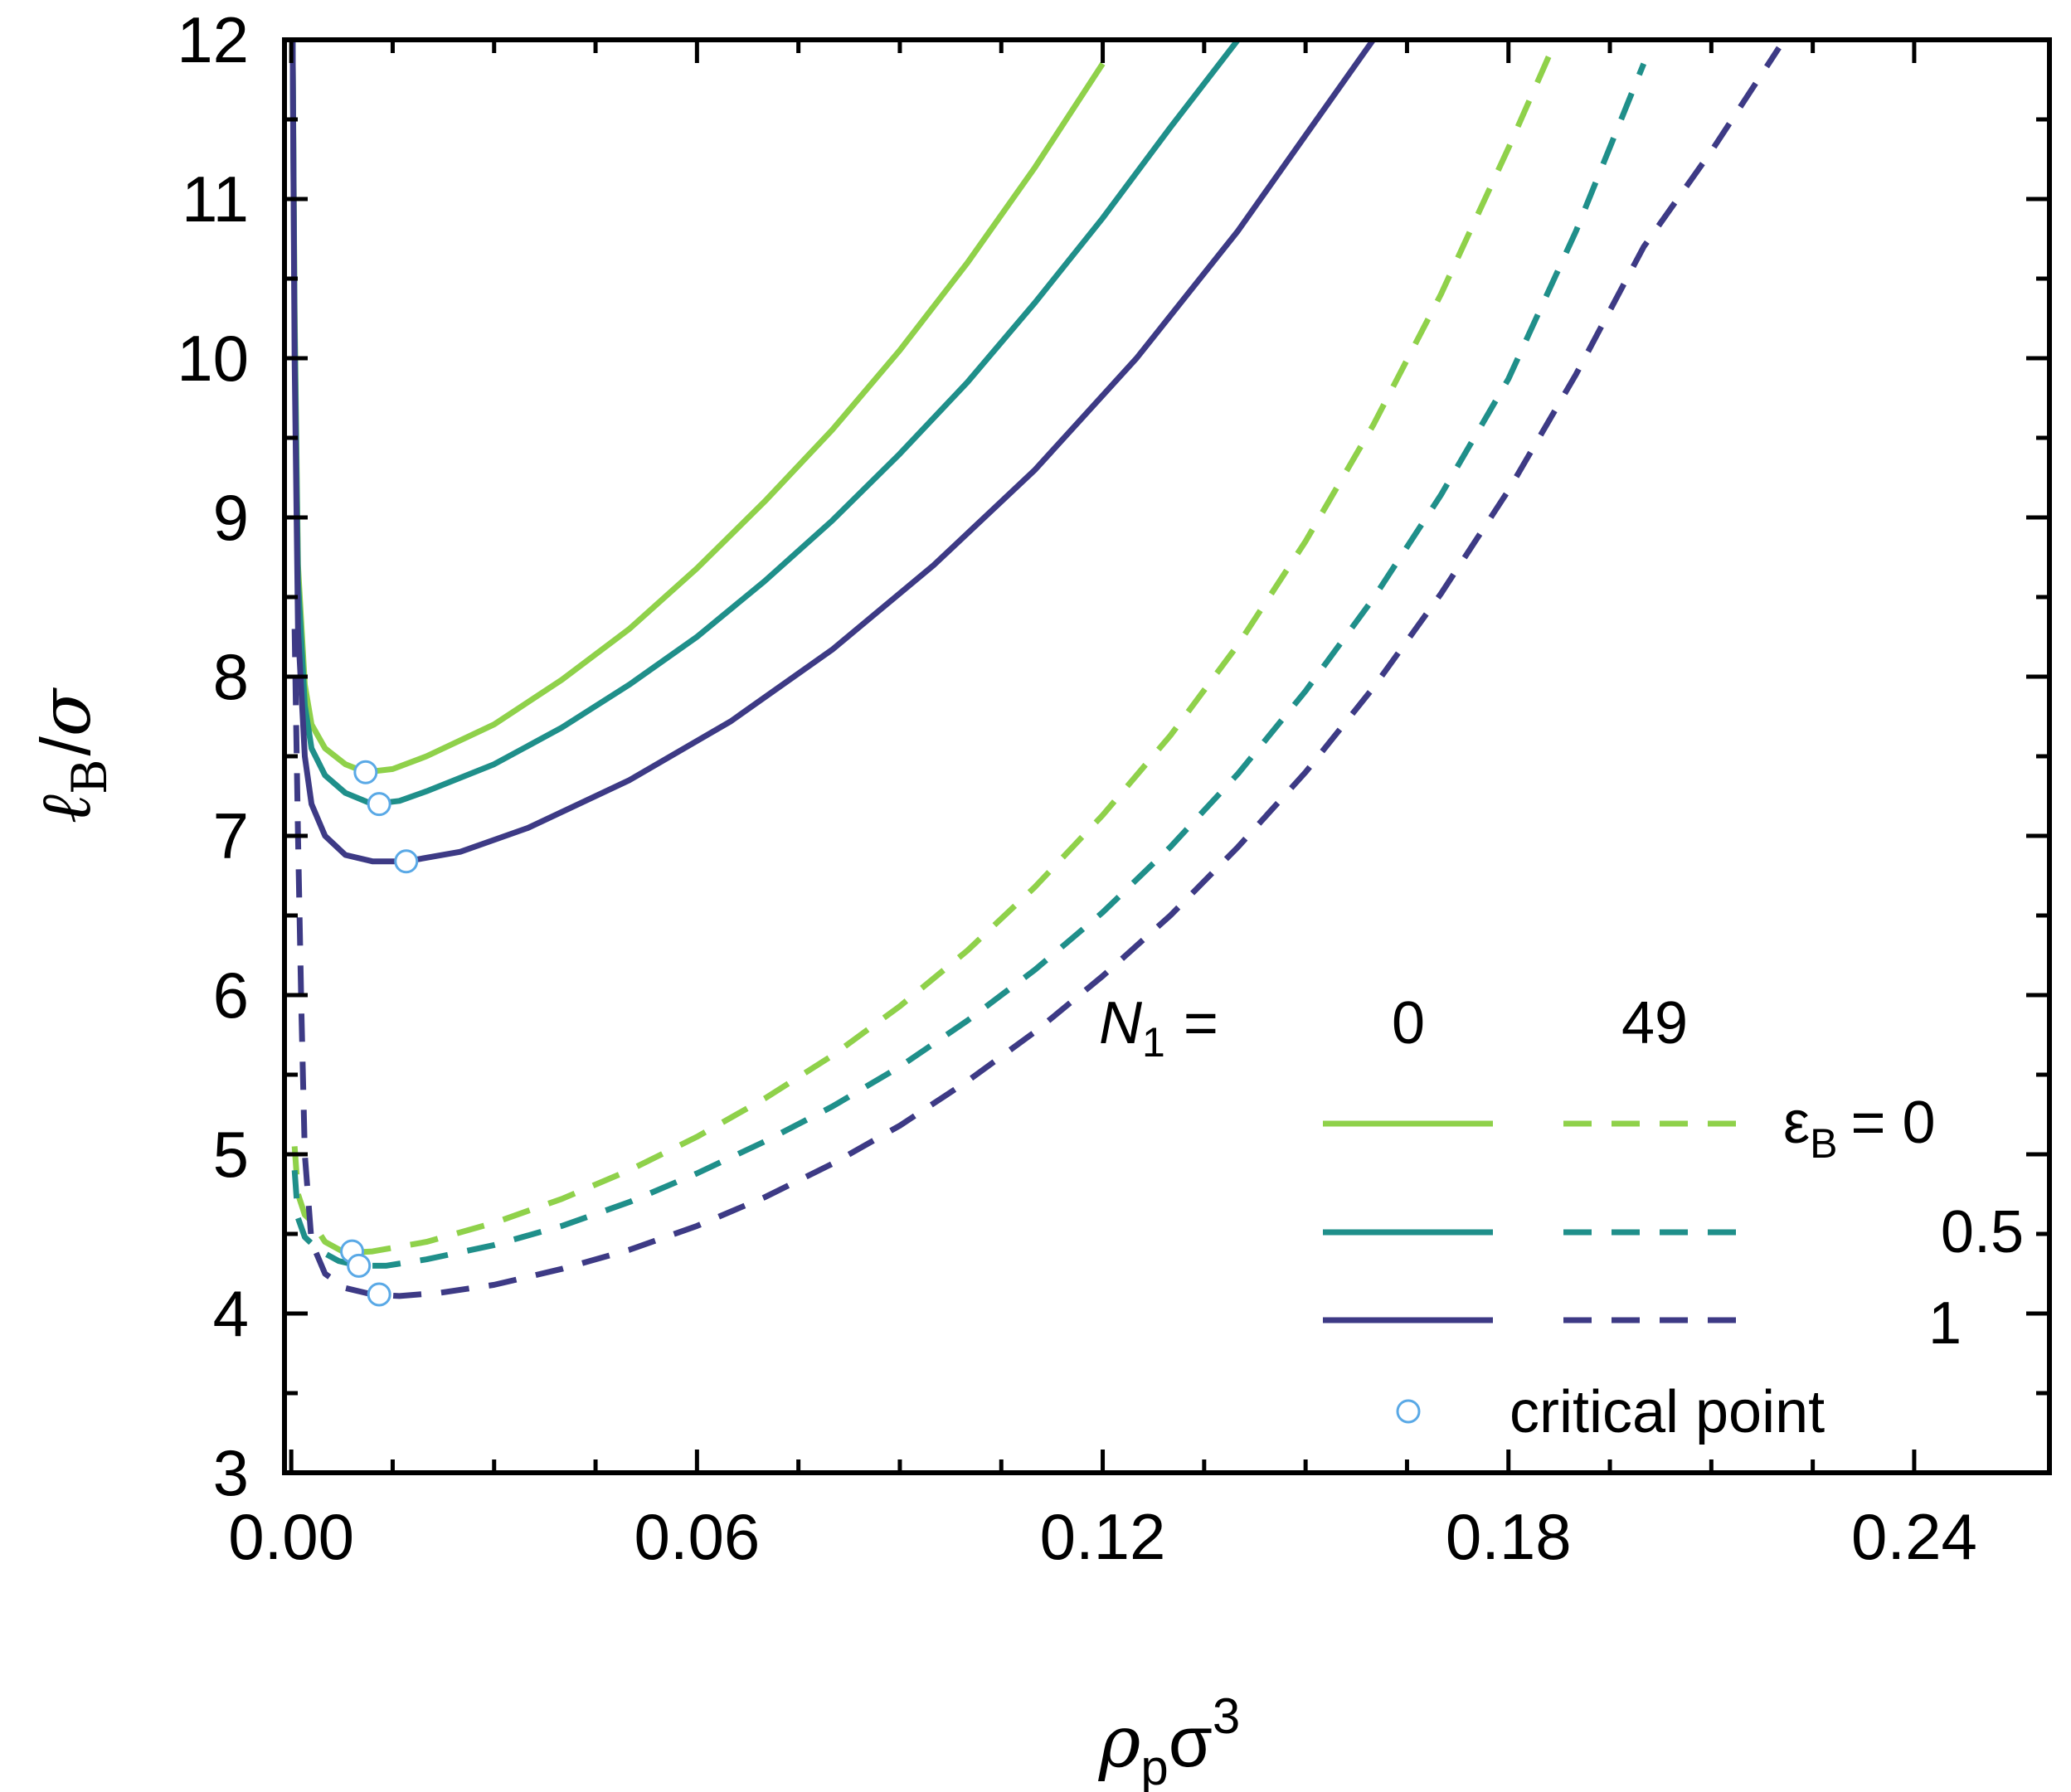 This screenshot has height=1792, width=2071. What do you see at coordinates (66, 746) in the screenshot?
I see `y-label-slash: /` at bounding box center [66, 746].